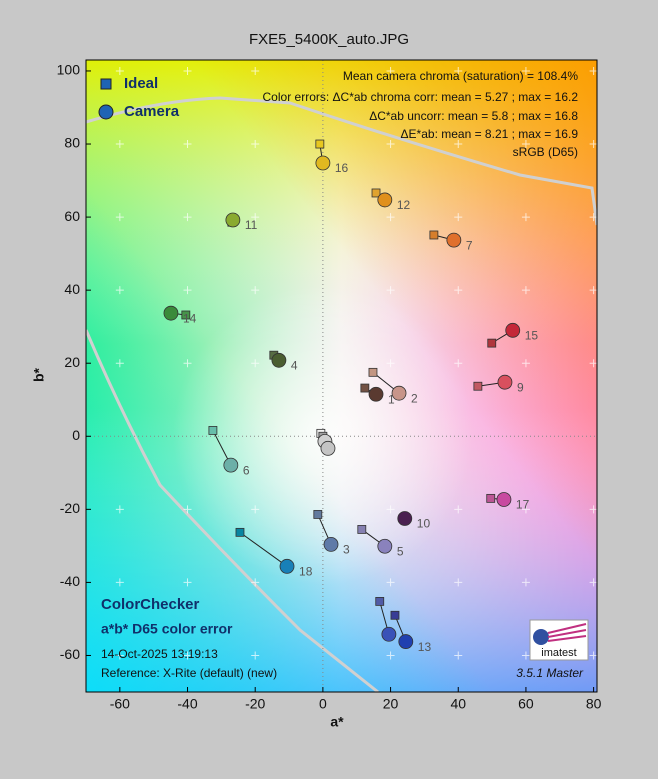 The height and width of the screenshot is (779, 658). Describe the element at coordinates (391, 399) in the screenshot. I see `point-label: 1` at that location.